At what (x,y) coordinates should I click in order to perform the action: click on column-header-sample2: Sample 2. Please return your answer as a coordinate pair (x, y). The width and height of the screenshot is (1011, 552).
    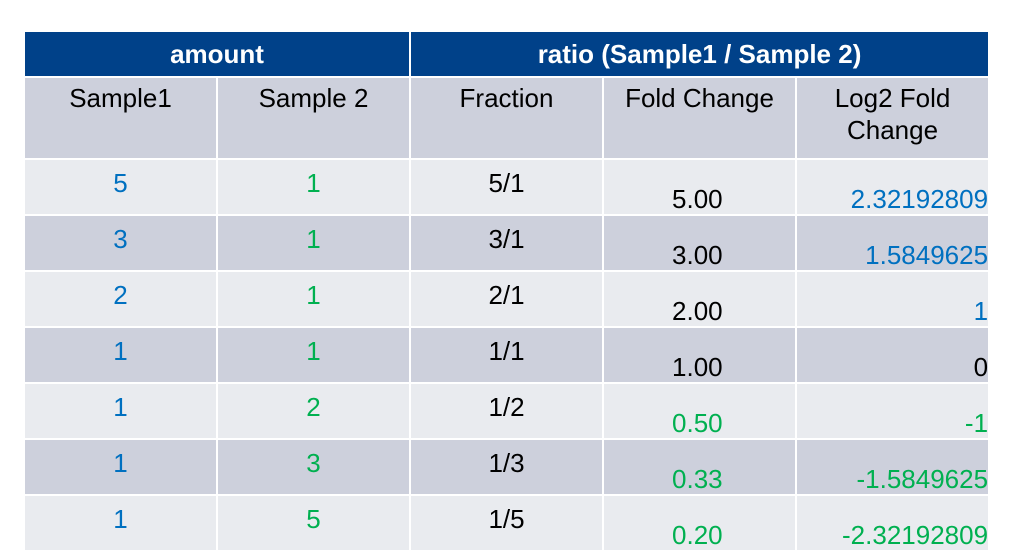
    Looking at the image, I should click on (313, 118).